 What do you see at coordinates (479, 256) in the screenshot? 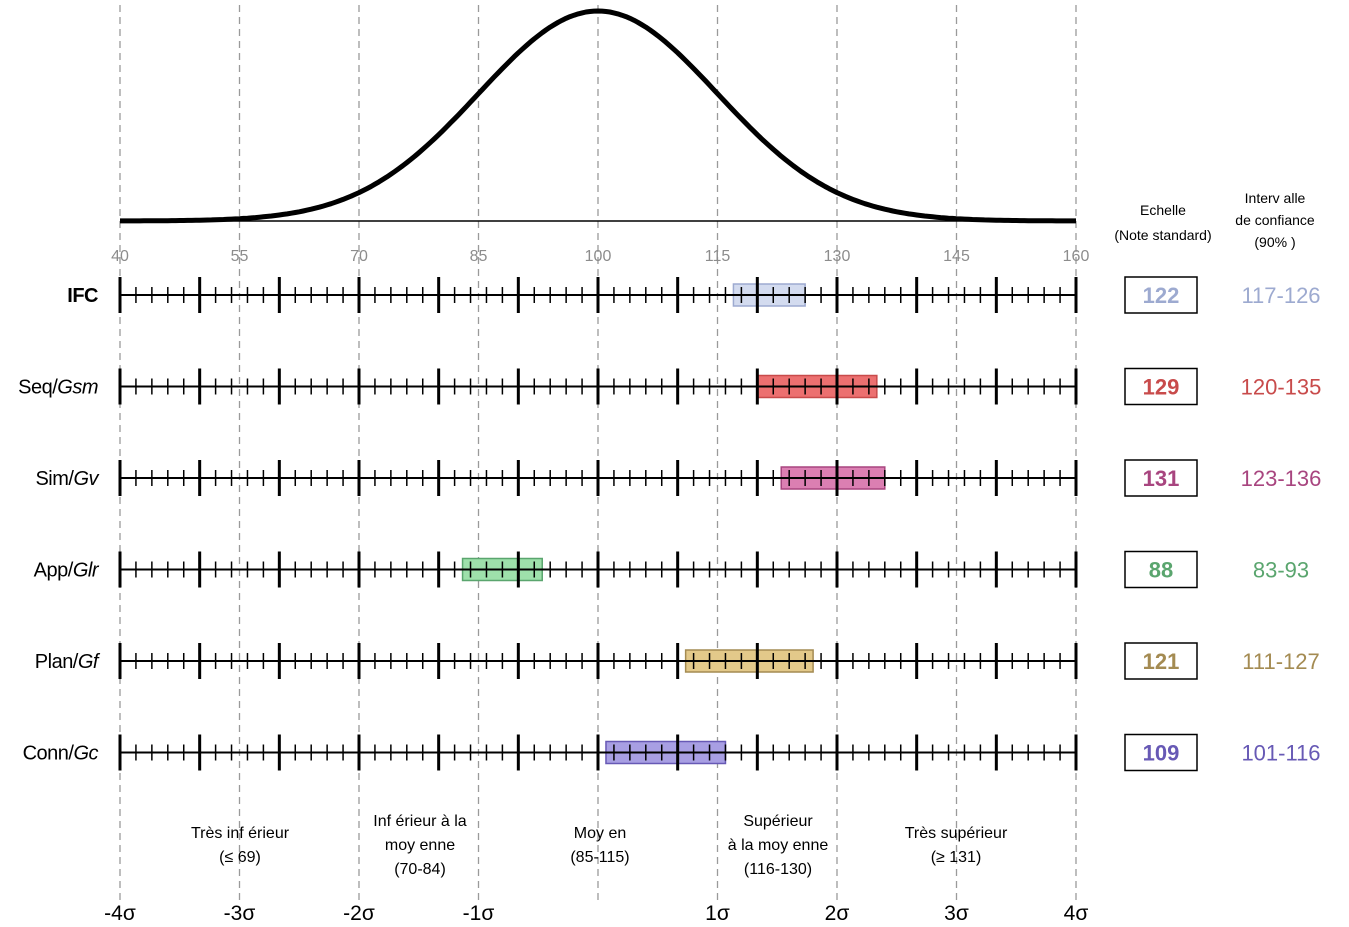
I see `score-tick-label-85: 85` at bounding box center [479, 256].